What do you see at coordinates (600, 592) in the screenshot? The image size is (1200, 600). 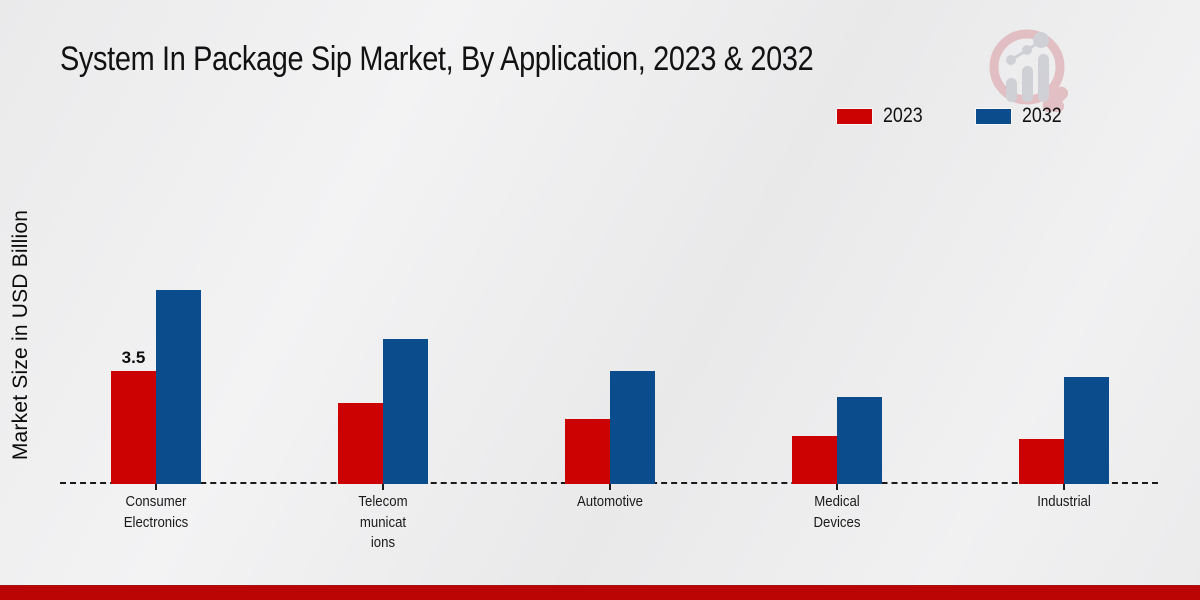 I see `footer-accent-bar` at bounding box center [600, 592].